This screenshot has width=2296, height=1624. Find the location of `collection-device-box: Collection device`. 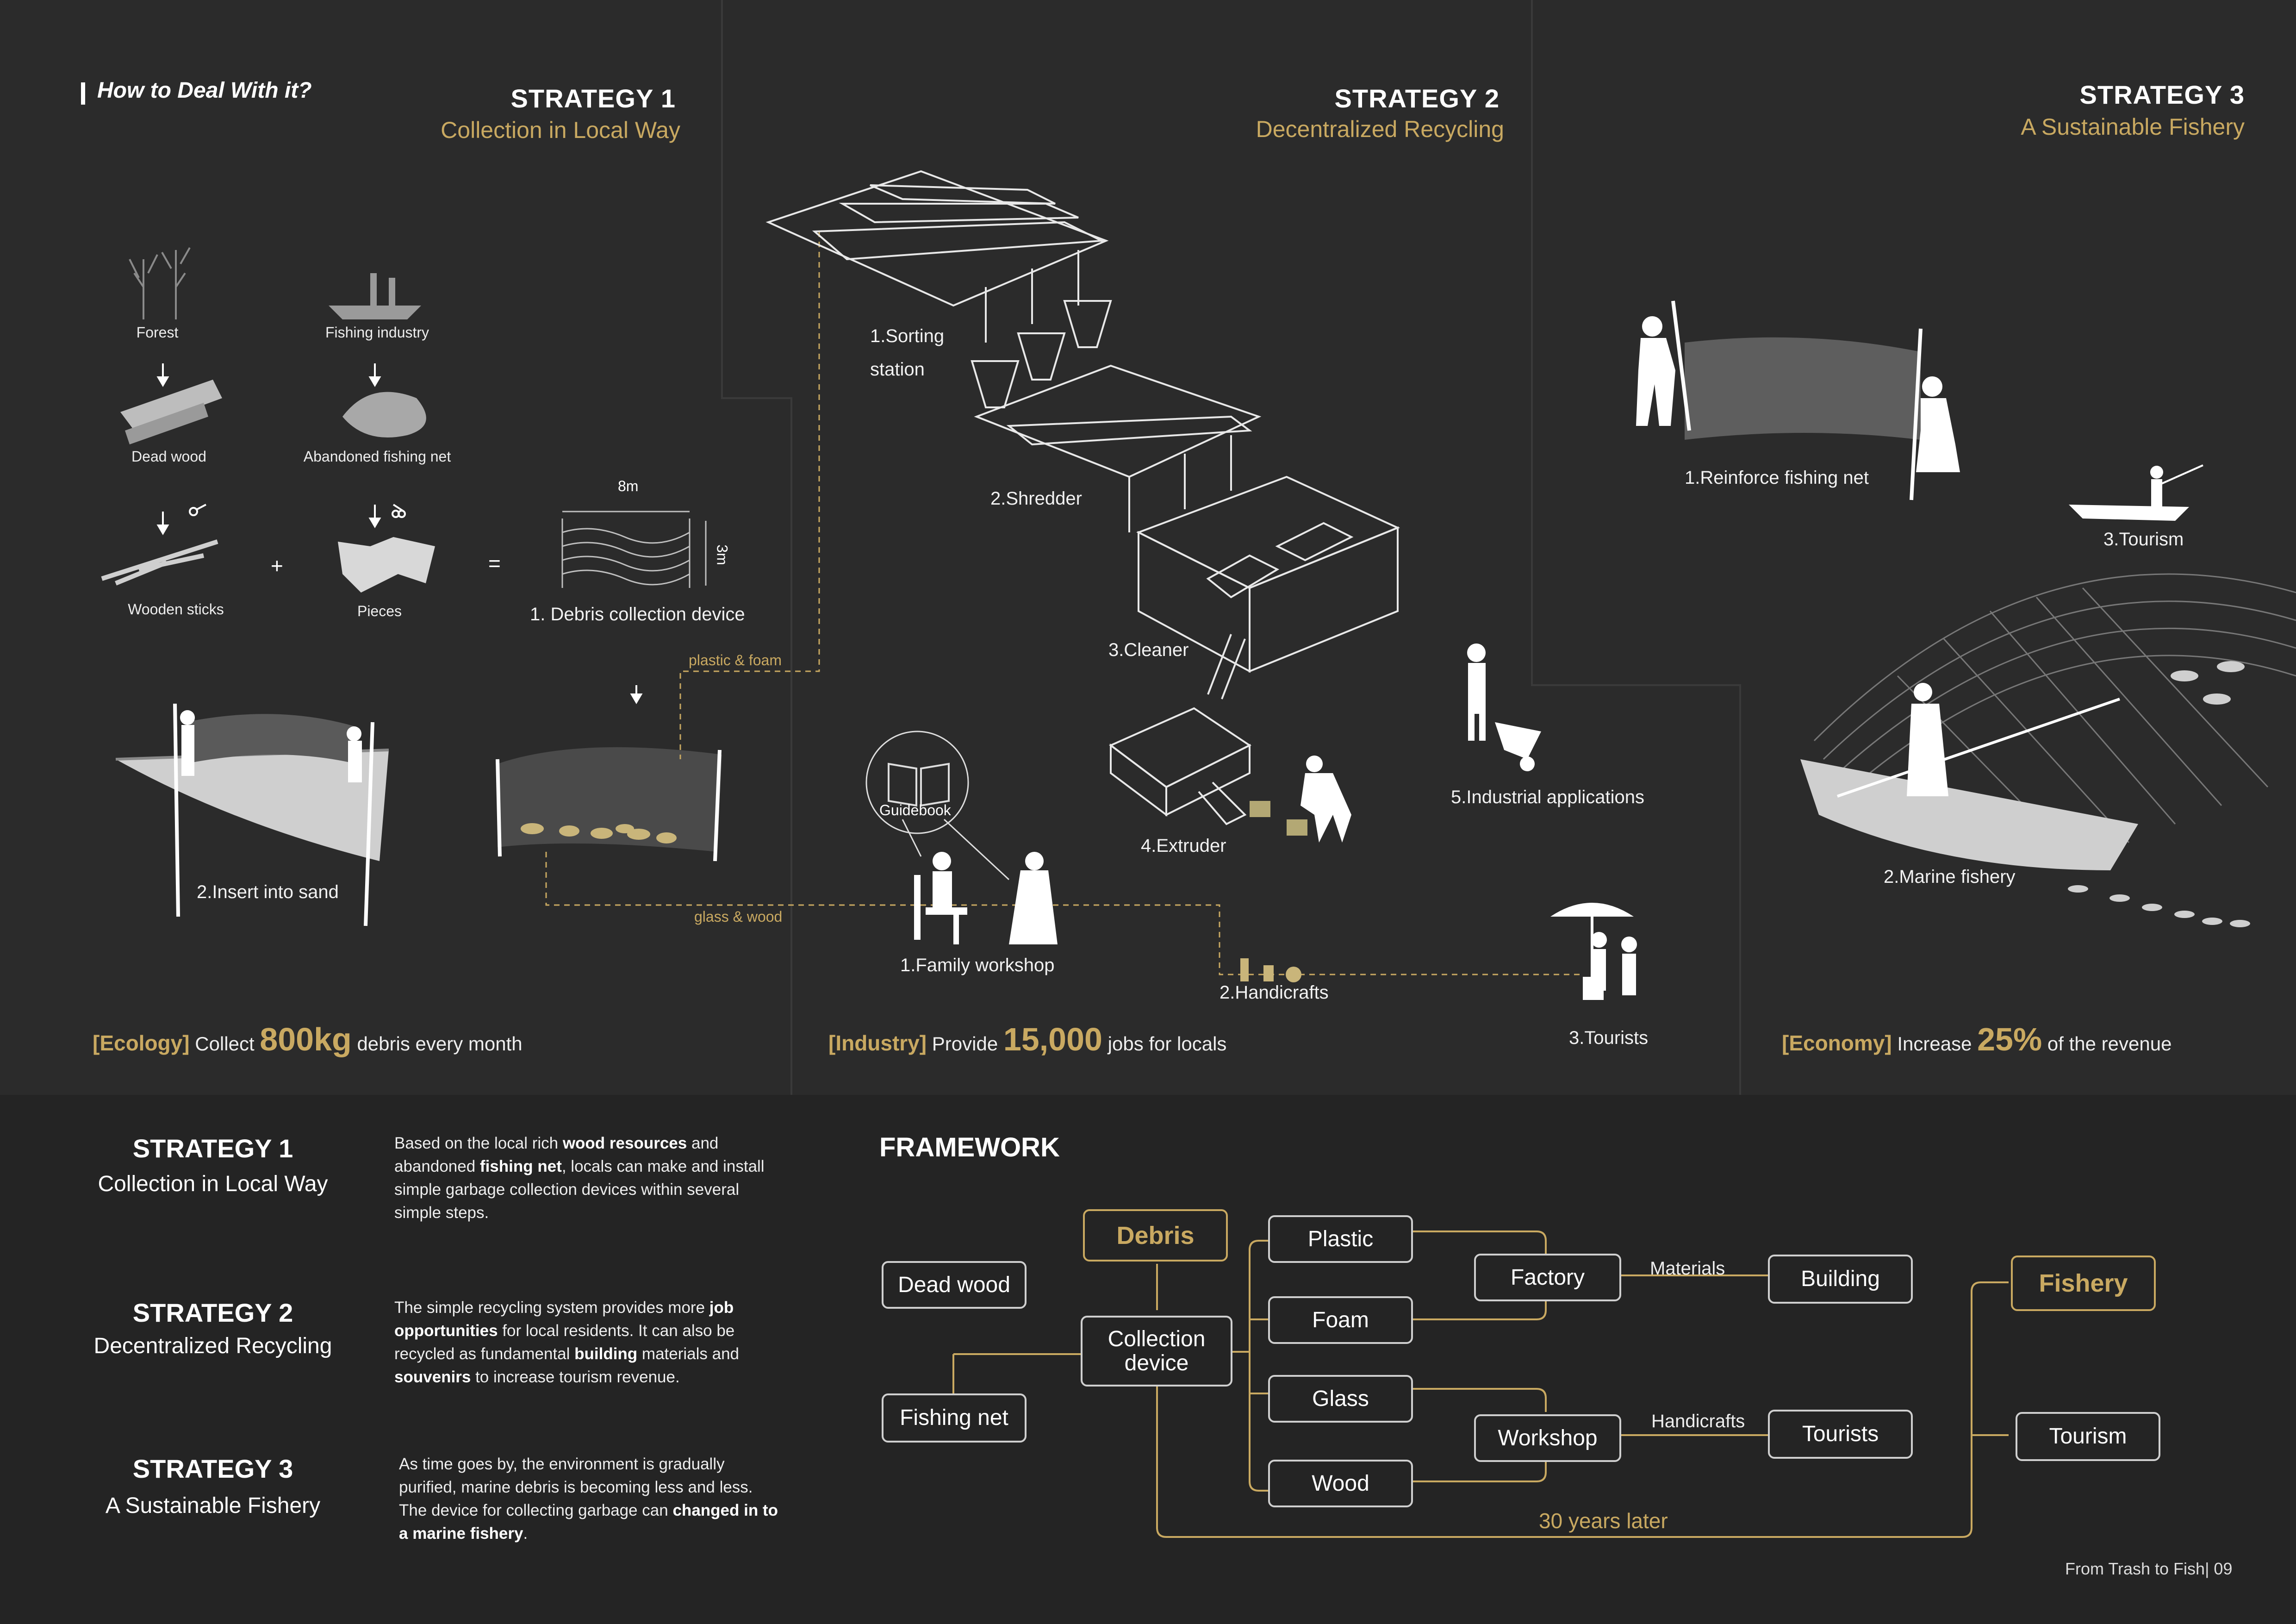

collection-device-box: Collection device is located at coordinates (1156, 1351).